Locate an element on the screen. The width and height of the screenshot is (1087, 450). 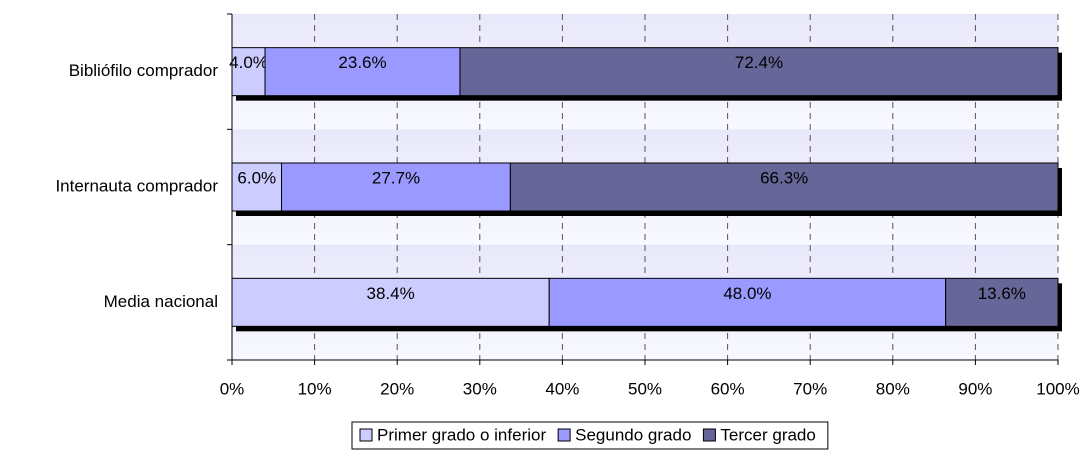
x-tick-label: 50% is located at coordinates (645, 388).